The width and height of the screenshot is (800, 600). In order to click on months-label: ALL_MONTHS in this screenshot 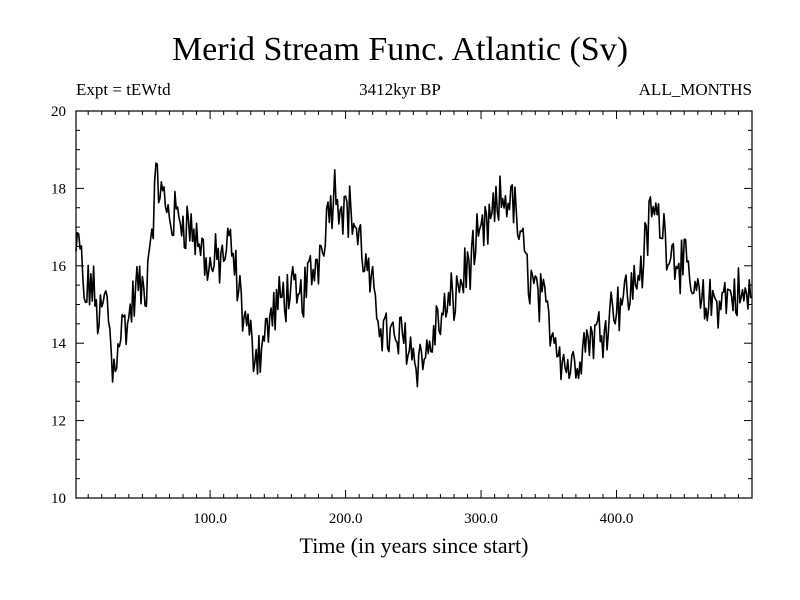, I will do `click(695, 89)`.